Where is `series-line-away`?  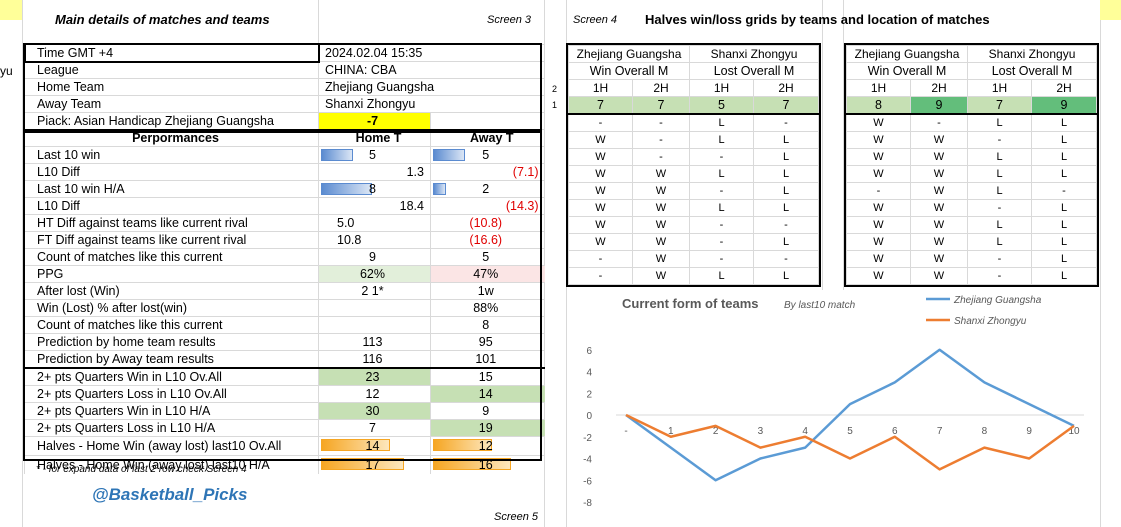
series-line-away is located at coordinates (850, 442).